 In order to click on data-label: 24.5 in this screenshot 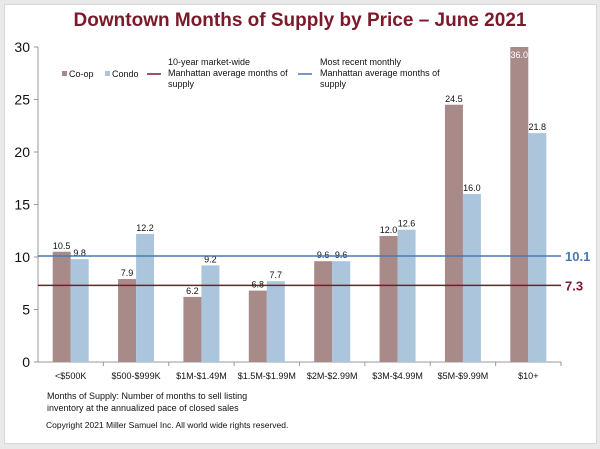, I will do `click(454, 99)`.